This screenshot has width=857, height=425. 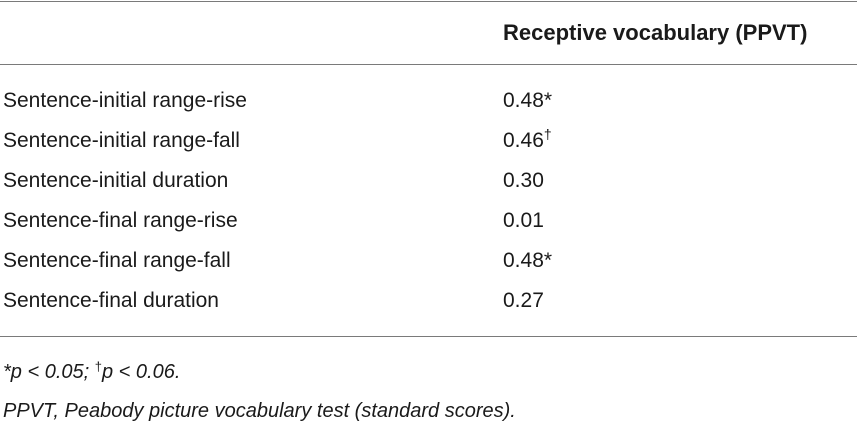 What do you see at coordinates (141, 372) in the screenshot?
I see `dagger-text: p < 0.06.` at bounding box center [141, 372].